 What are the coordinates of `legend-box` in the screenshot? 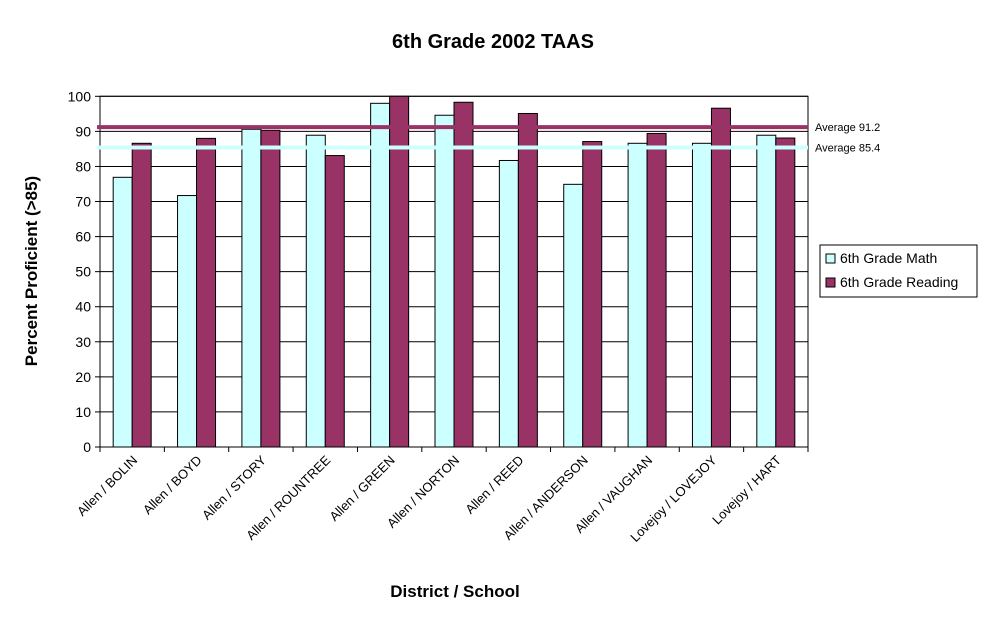 It's located at (898, 271).